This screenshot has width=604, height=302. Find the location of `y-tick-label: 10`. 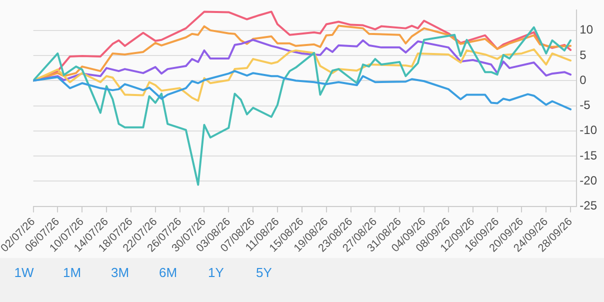

y-tick-label: 10 is located at coordinates (587, 29).